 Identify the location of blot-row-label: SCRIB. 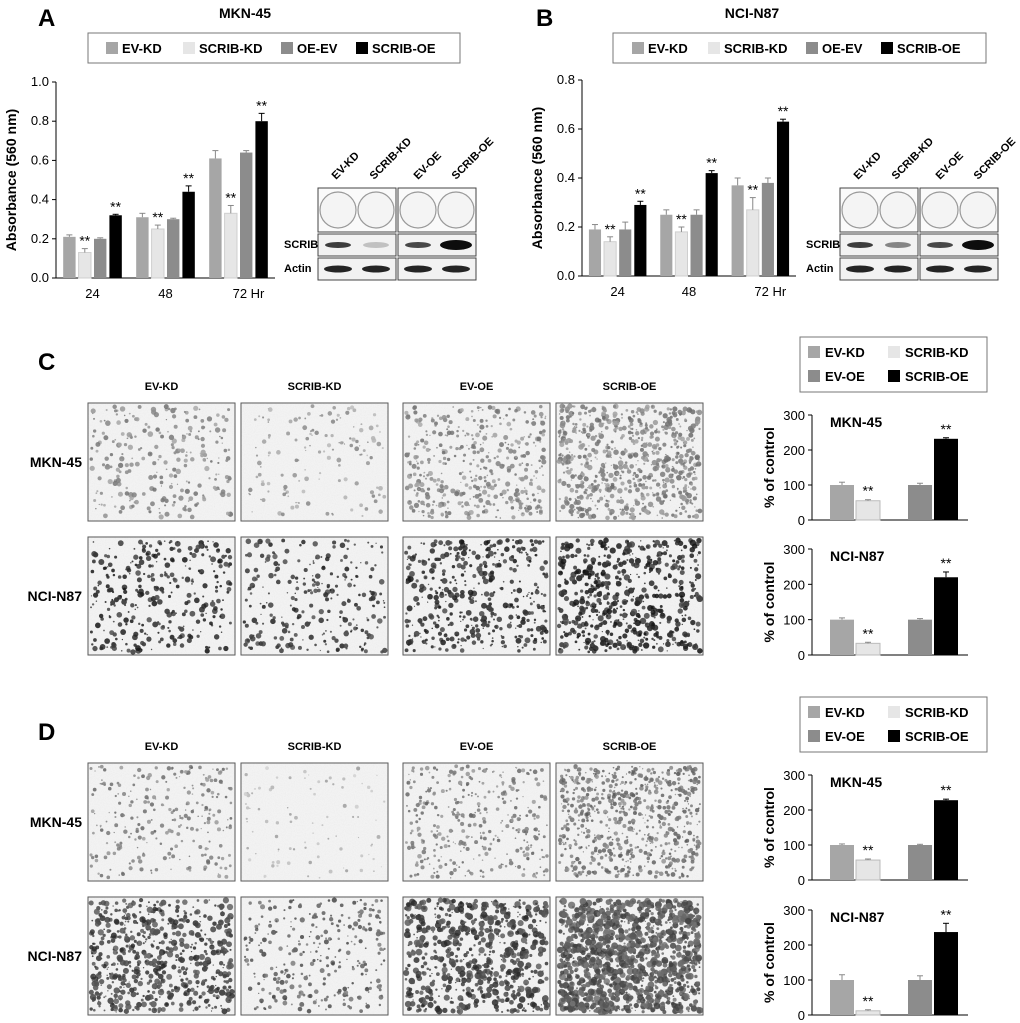
(301, 245).